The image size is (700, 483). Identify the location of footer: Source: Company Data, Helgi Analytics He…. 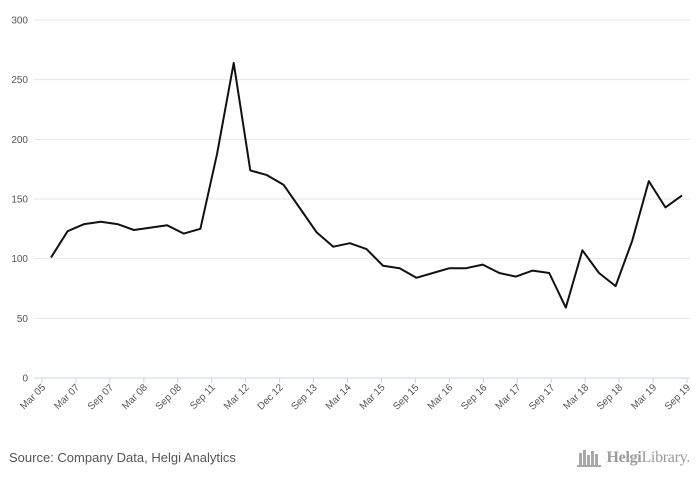
(350, 461).